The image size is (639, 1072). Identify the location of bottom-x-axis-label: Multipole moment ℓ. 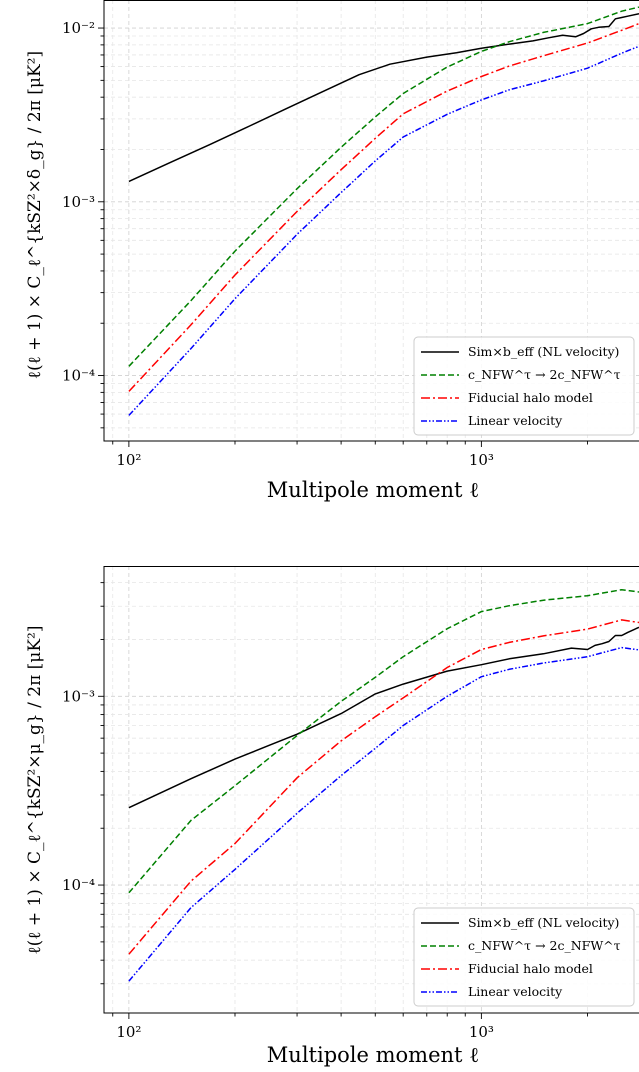
(373, 1055).